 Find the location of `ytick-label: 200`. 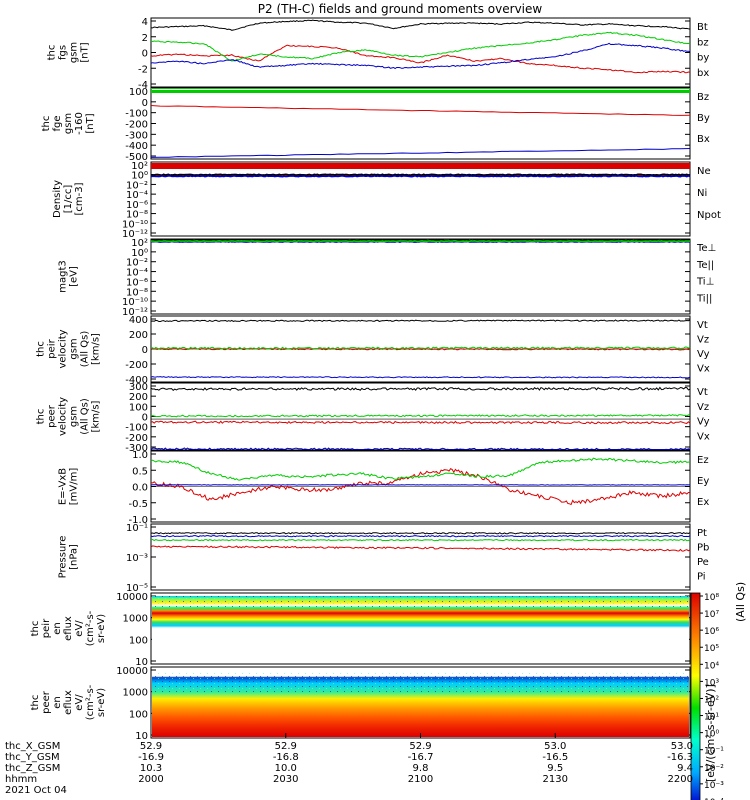

ytick-label: 200 is located at coordinates (138, 335).